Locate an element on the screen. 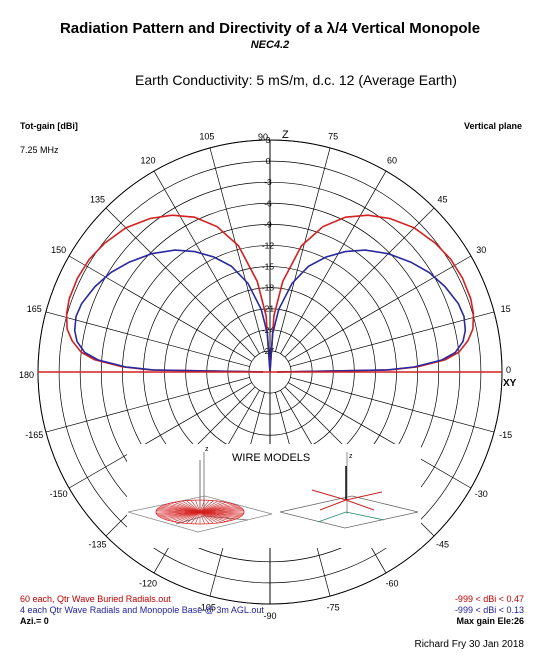 The width and height of the screenshot is (540, 660). radial-tick-label: -15 is located at coordinates (268, 267).